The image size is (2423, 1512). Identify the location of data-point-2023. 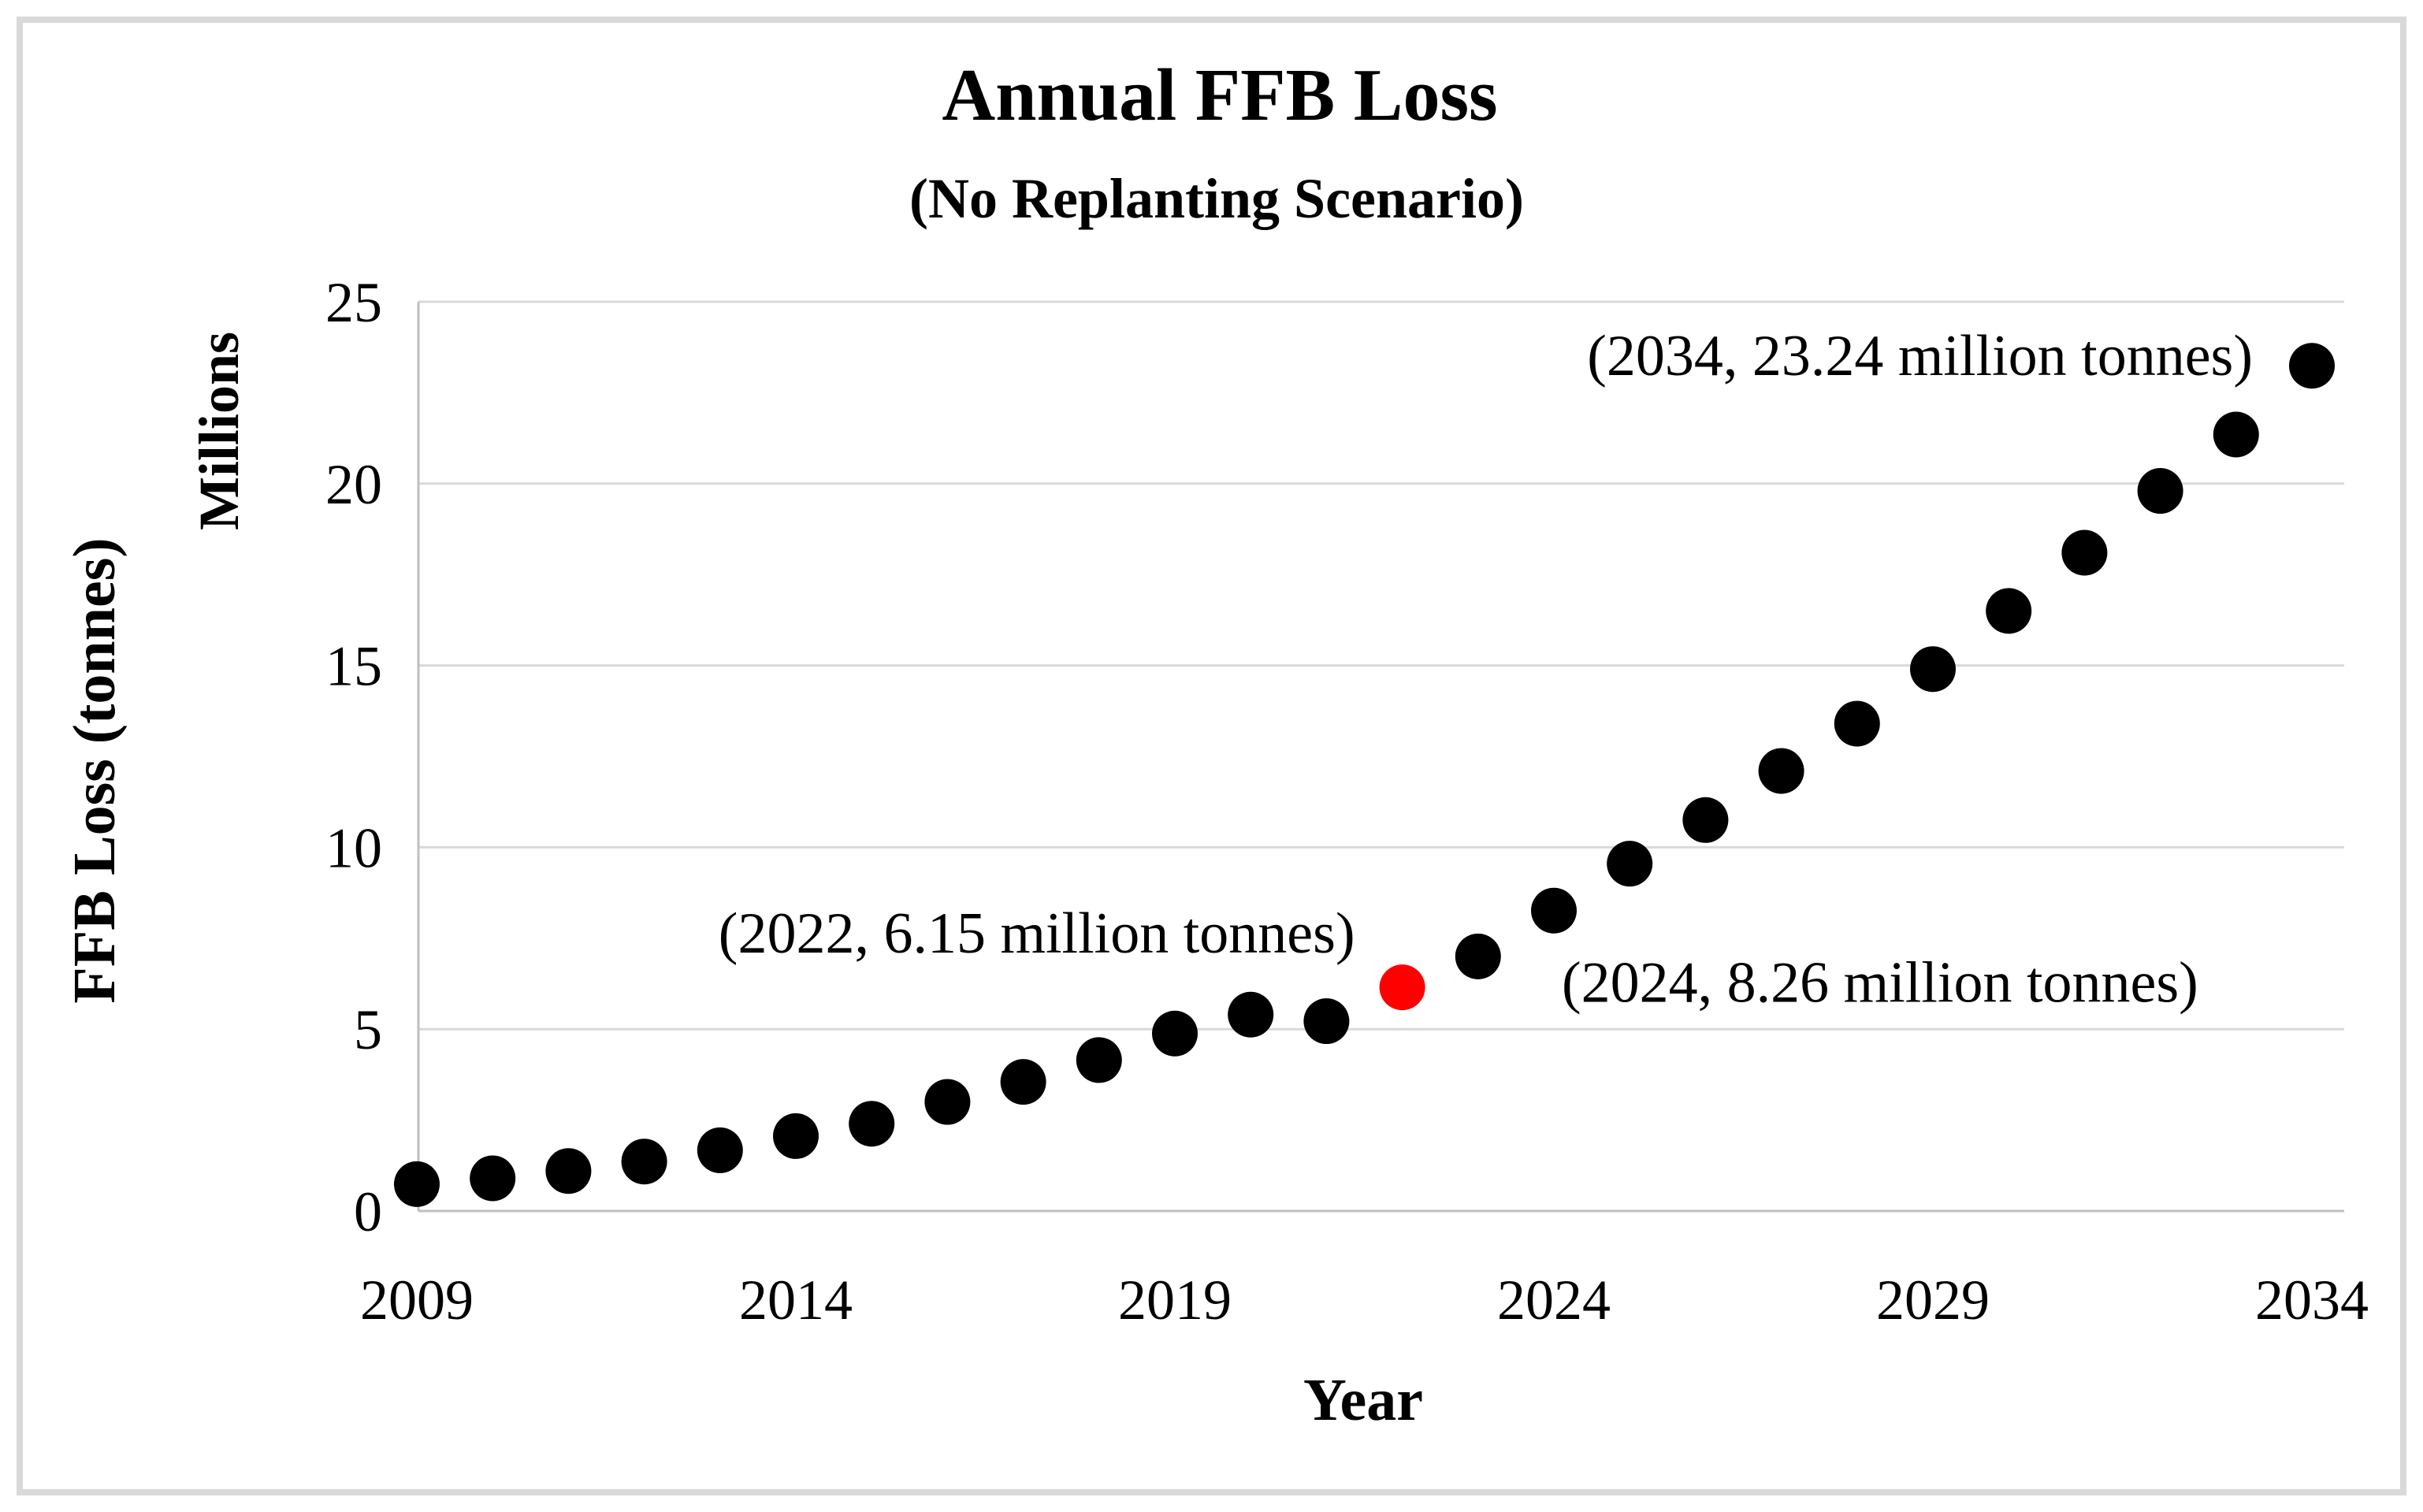
(1478, 956).